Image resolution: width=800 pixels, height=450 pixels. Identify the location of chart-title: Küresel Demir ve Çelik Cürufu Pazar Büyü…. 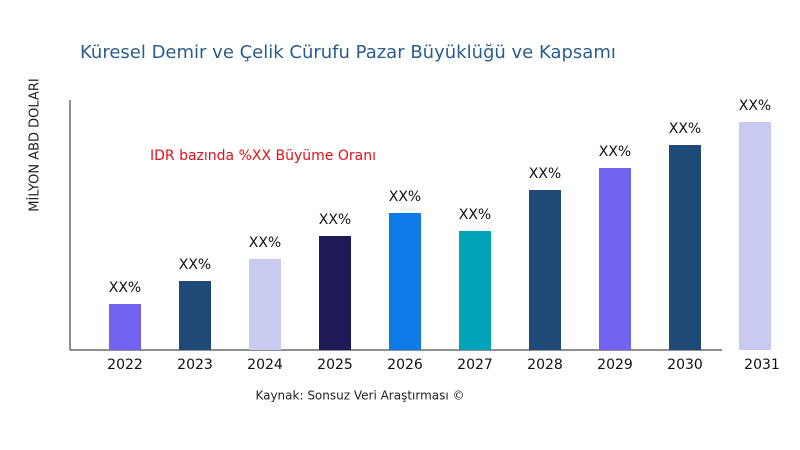
(348, 52).